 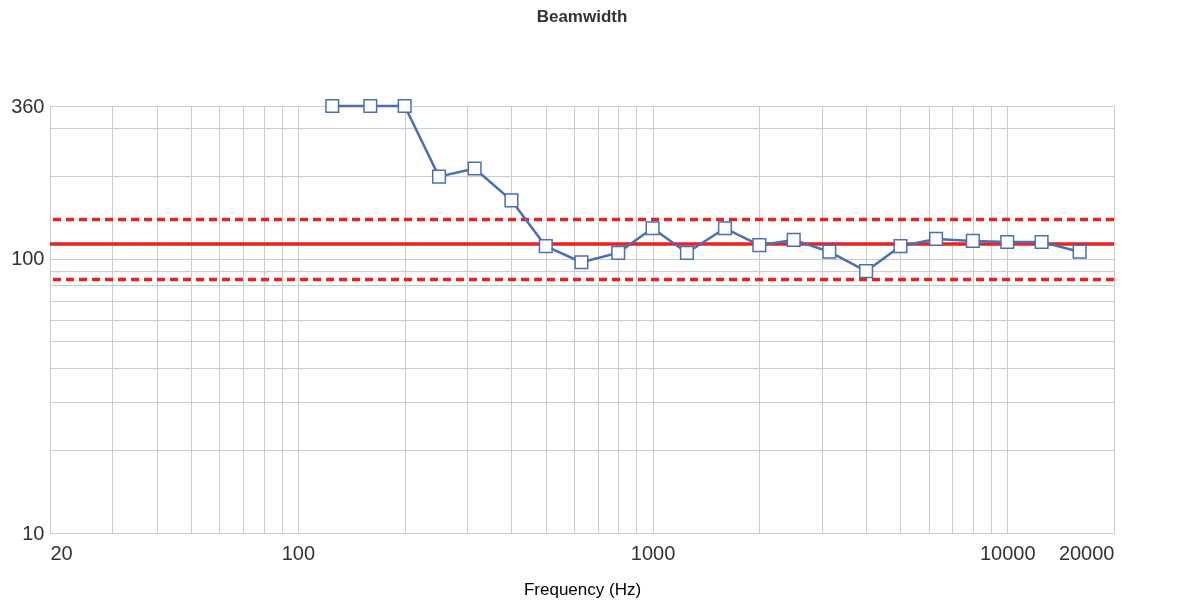 What do you see at coordinates (28, 105) in the screenshot?
I see `y-tick-label: 360` at bounding box center [28, 105].